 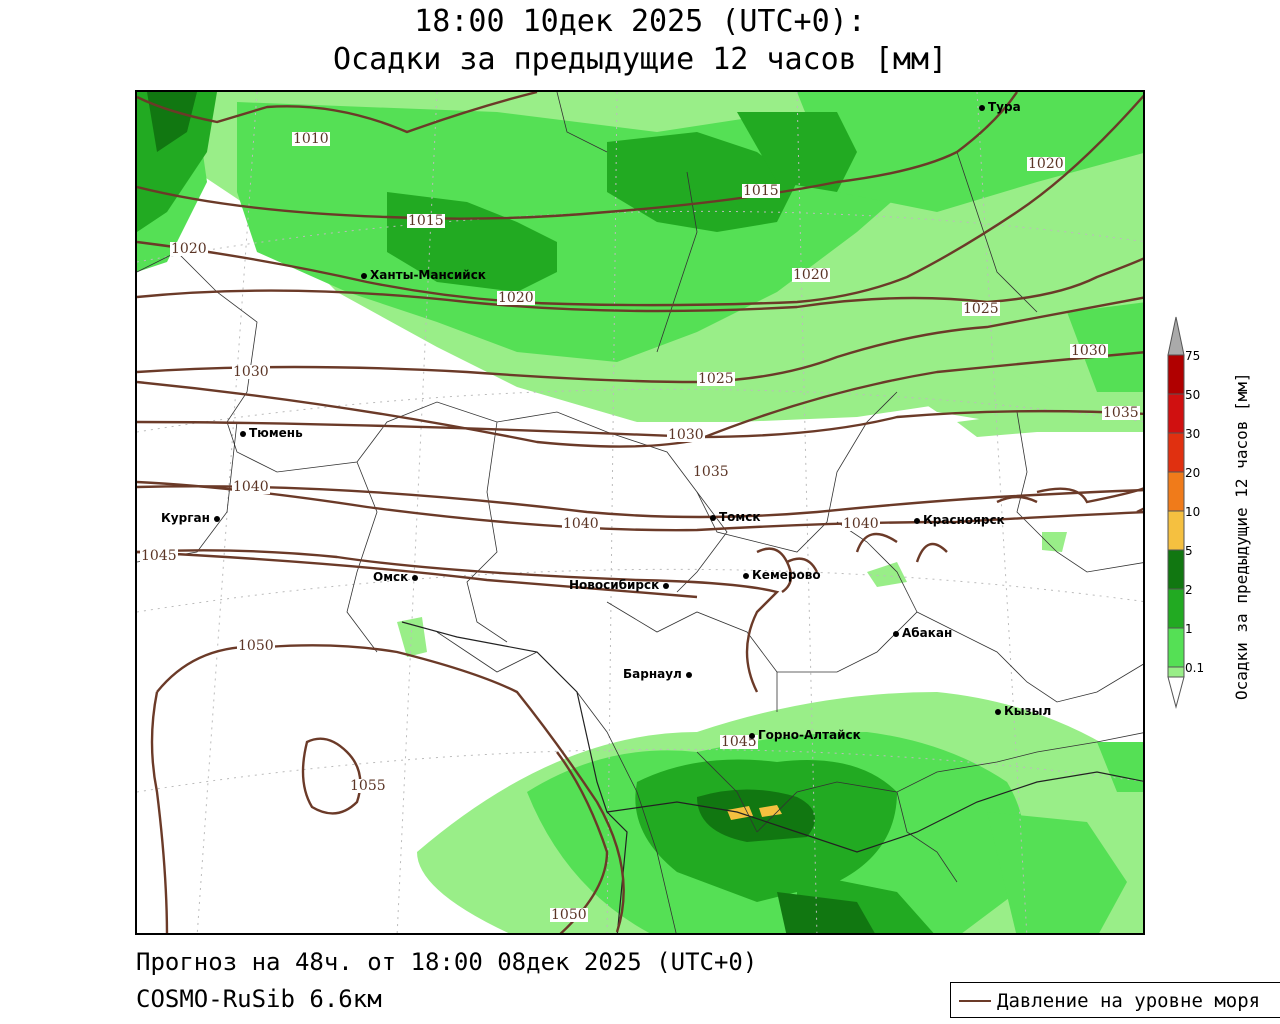 What do you see at coordinates (1189, 629) in the screenshot?
I see `scale-tick: 1` at bounding box center [1189, 629].